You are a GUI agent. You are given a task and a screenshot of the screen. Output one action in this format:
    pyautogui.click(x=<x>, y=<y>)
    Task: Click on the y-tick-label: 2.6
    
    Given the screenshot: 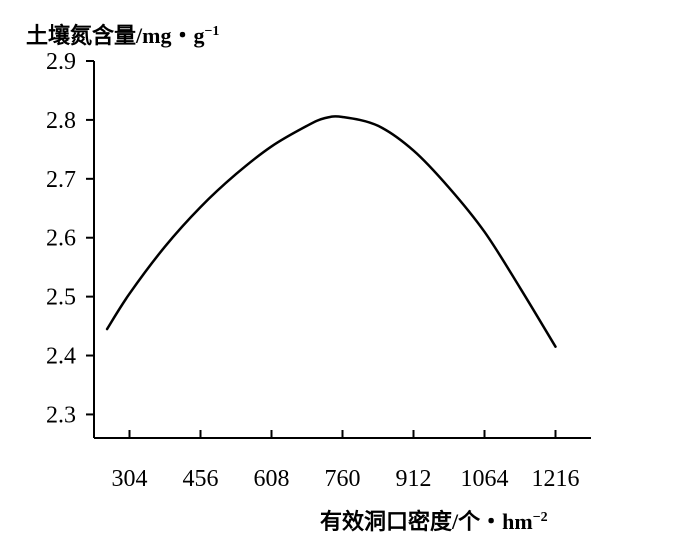 What is the action you would take?
    pyautogui.click(x=61, y=239)
    